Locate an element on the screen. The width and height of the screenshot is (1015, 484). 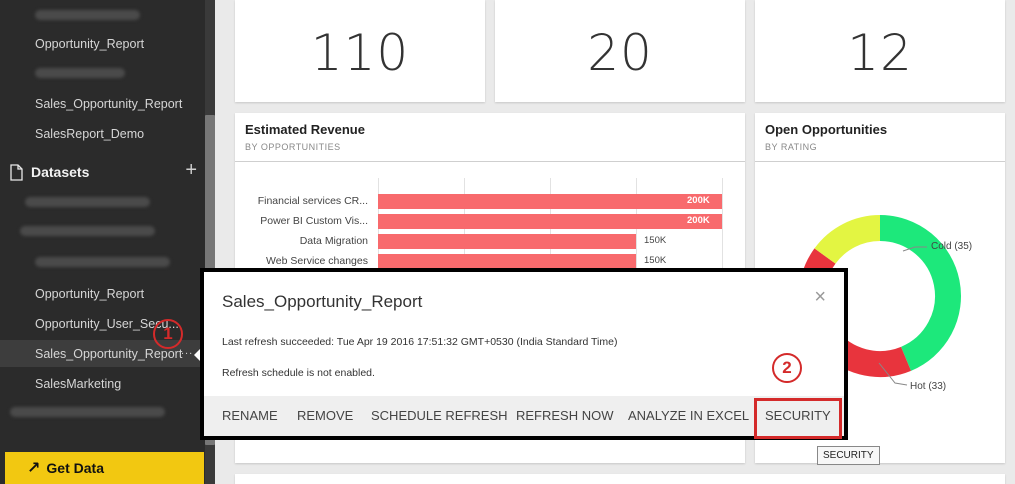
kpi-value: 20 is located at coordinates (620, 53).